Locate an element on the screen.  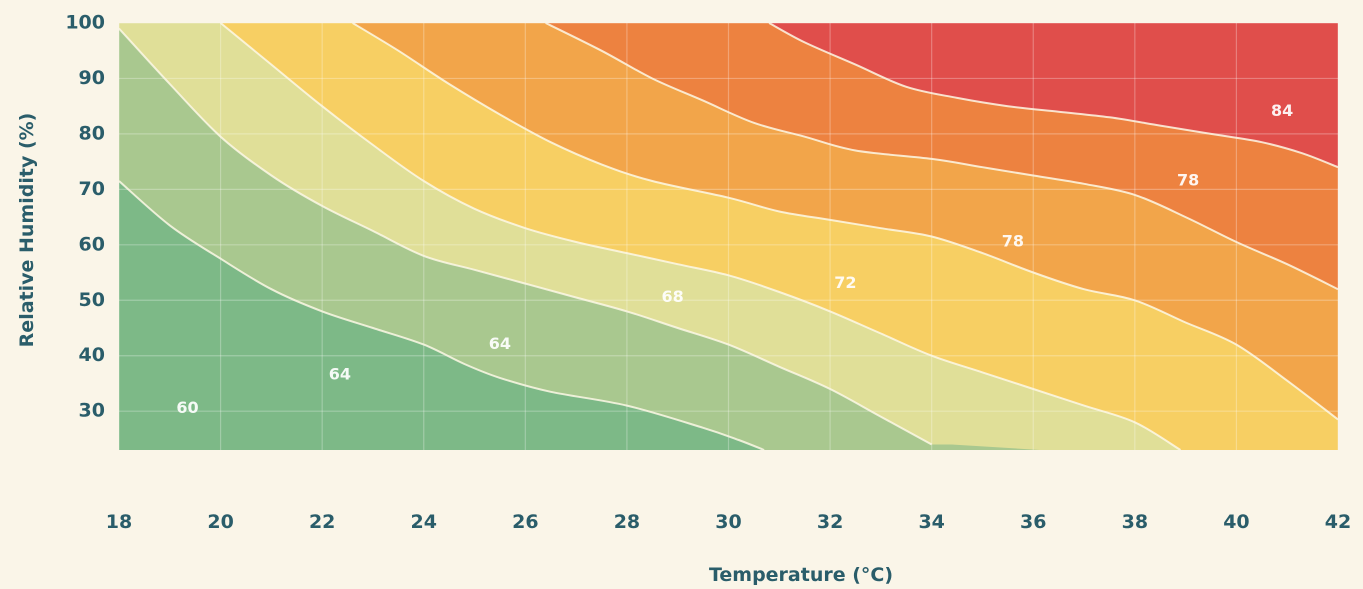
y-tick-label: 90 is located at coordinates (92, 78).